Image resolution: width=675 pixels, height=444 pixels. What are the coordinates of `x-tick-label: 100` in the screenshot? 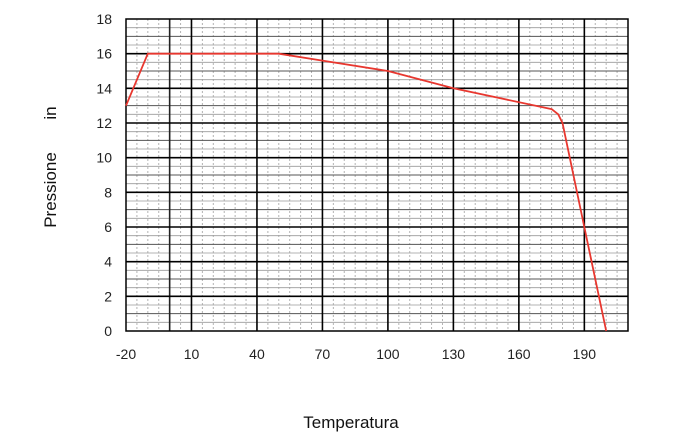 It's located at (388, 354).